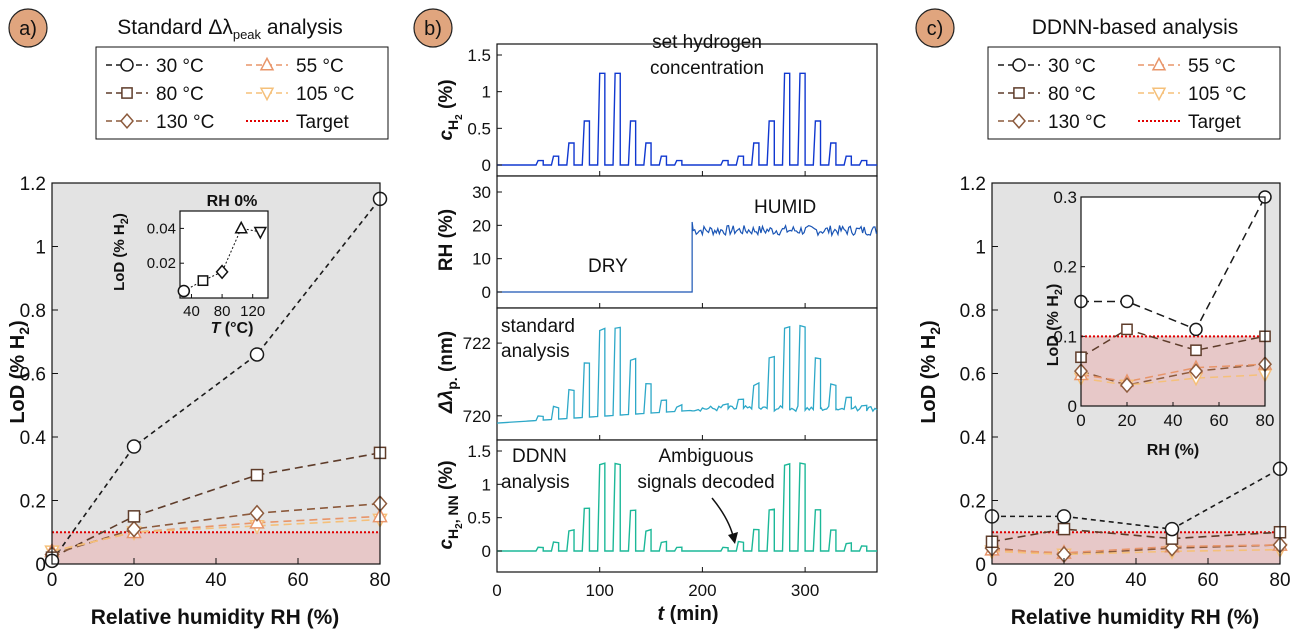 The width and height of the screenshot is (1293, 632). I want to click on inset-line, so click(222, 259).